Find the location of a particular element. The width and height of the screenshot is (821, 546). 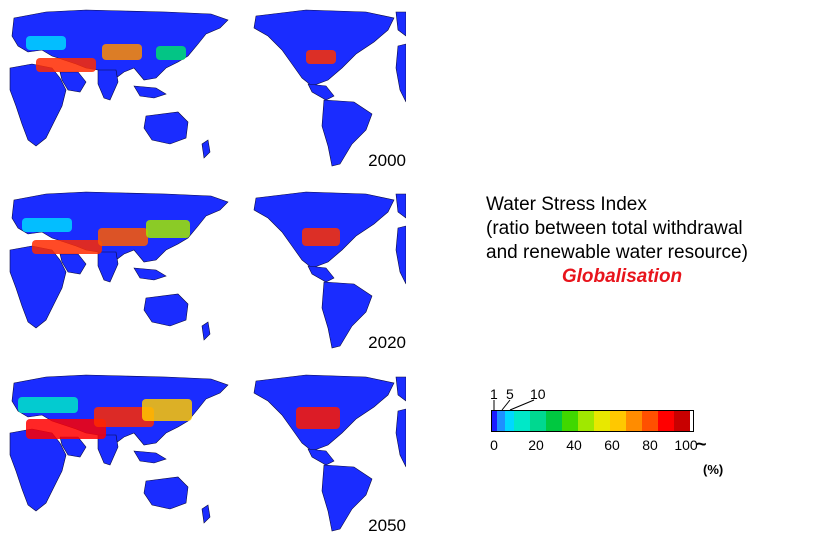

overflow-symbol: ~ is located at coordinates (701, 444).